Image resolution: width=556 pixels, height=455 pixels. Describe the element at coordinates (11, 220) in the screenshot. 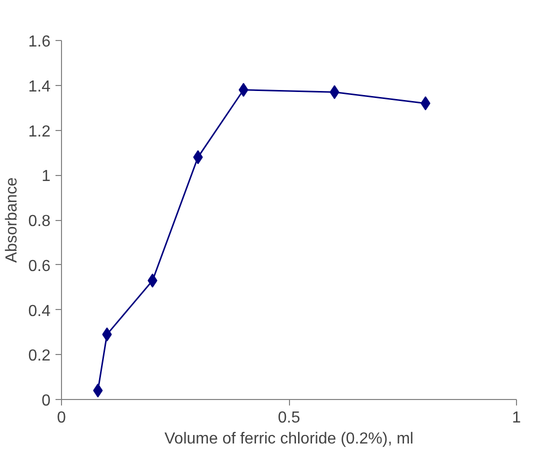

I see `y-axis-title: Absorbance` at that location.